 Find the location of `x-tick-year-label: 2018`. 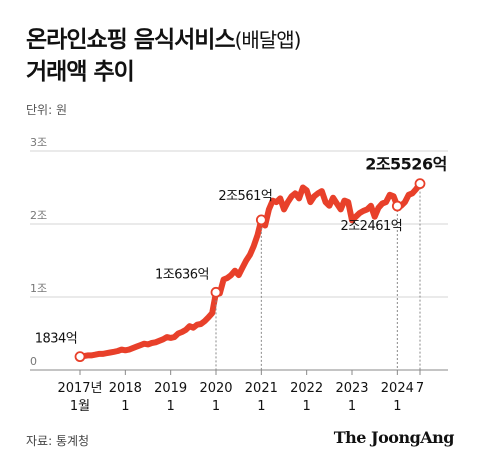

x-tick-year-label: 2018 is located at coordinates (125, 388).